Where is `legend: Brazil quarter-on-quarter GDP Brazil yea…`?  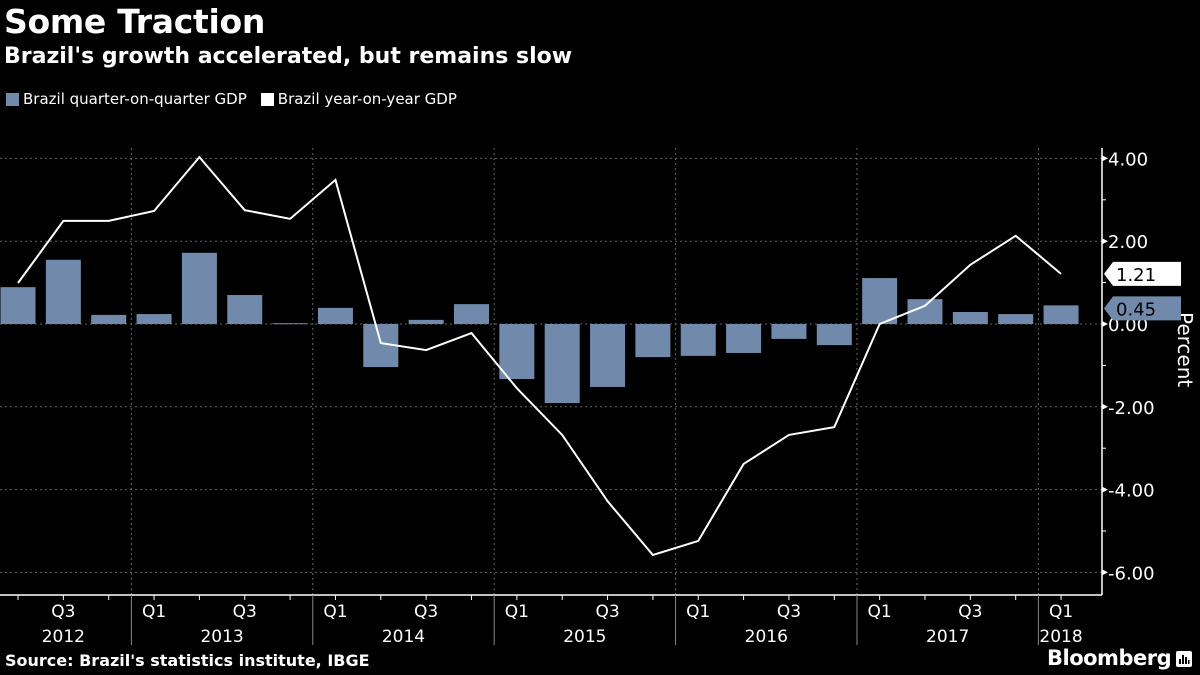
legend: Brazil quarter-on-quarter GDP Brazil yea… is located at coordinates (238, 99).